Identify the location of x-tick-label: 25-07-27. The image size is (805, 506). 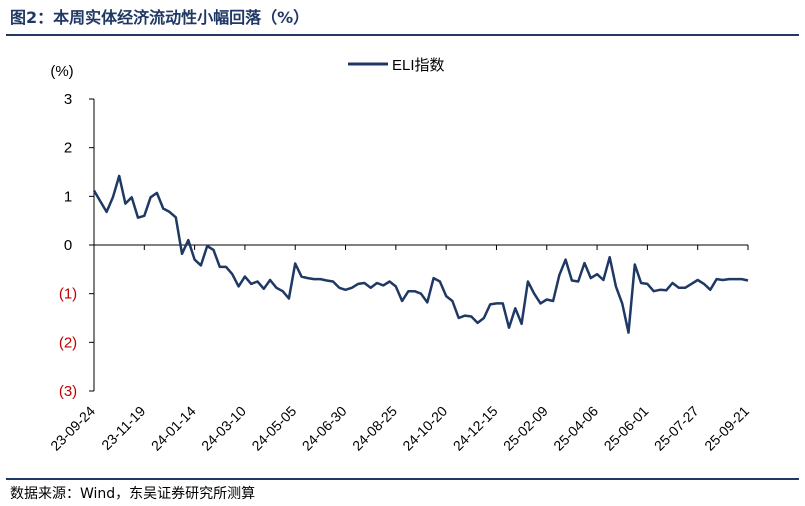
(676, 428).